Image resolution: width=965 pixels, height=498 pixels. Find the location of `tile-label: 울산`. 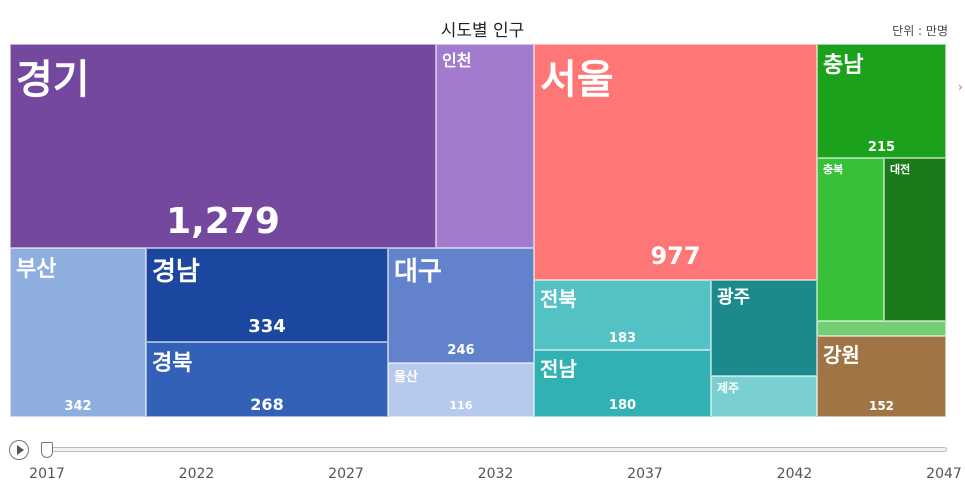

tile-label: 울산 is located at coordinates (406, 377).